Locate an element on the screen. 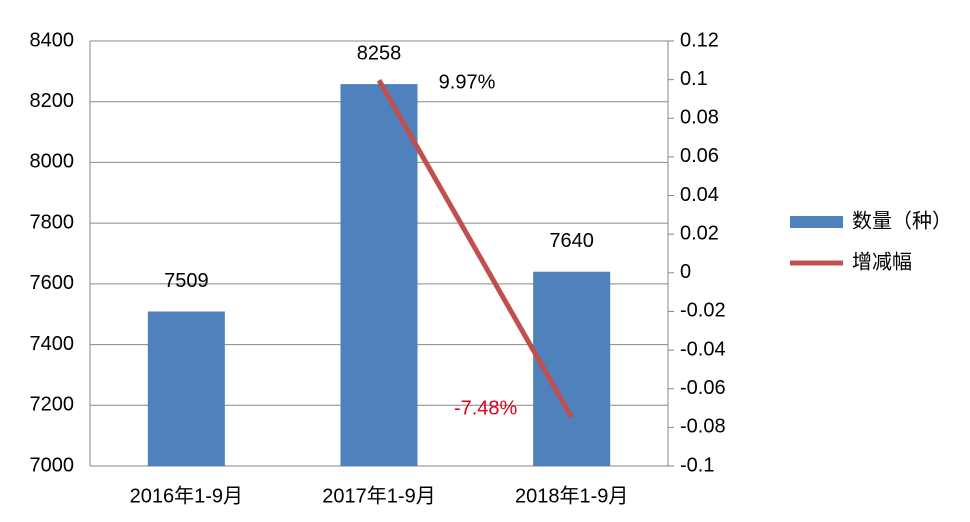 The width and height of the screenshot is (970, 522). y-tick-label: 7000 is located at coordinates (52, 465).